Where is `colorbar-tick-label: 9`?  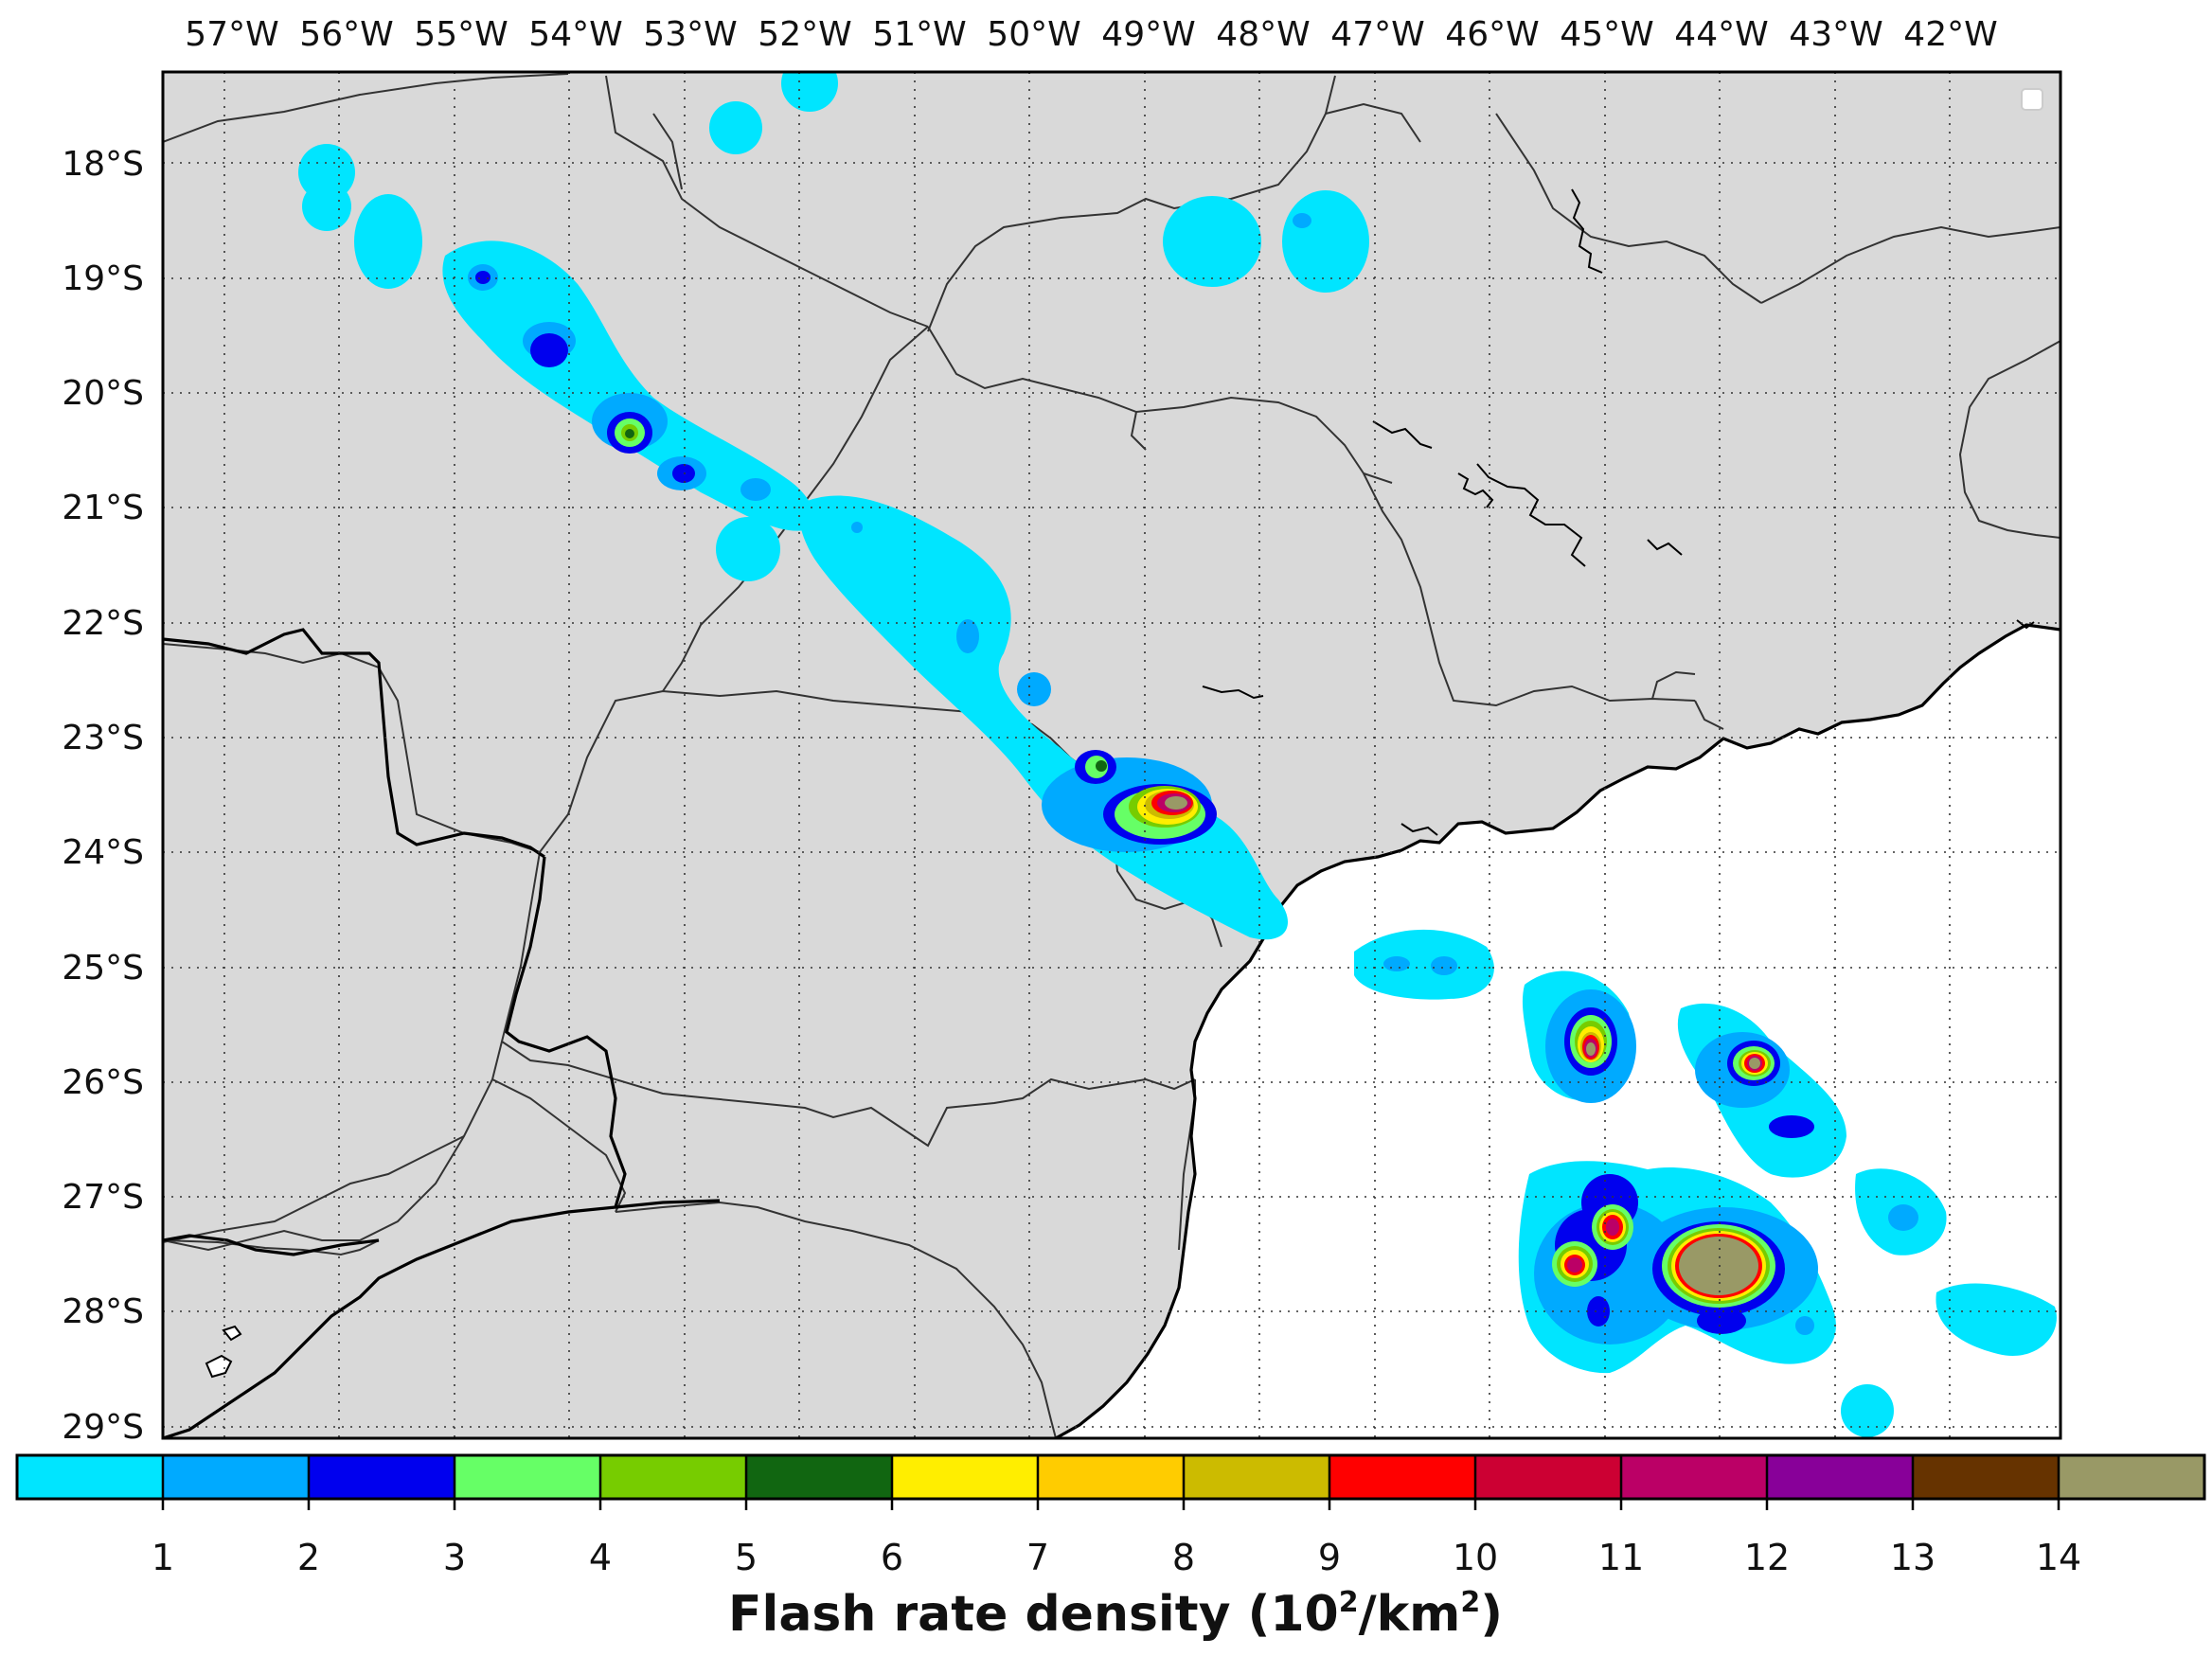 colorbar-tick-label: 9 is located at coordinates (1329, 1557).